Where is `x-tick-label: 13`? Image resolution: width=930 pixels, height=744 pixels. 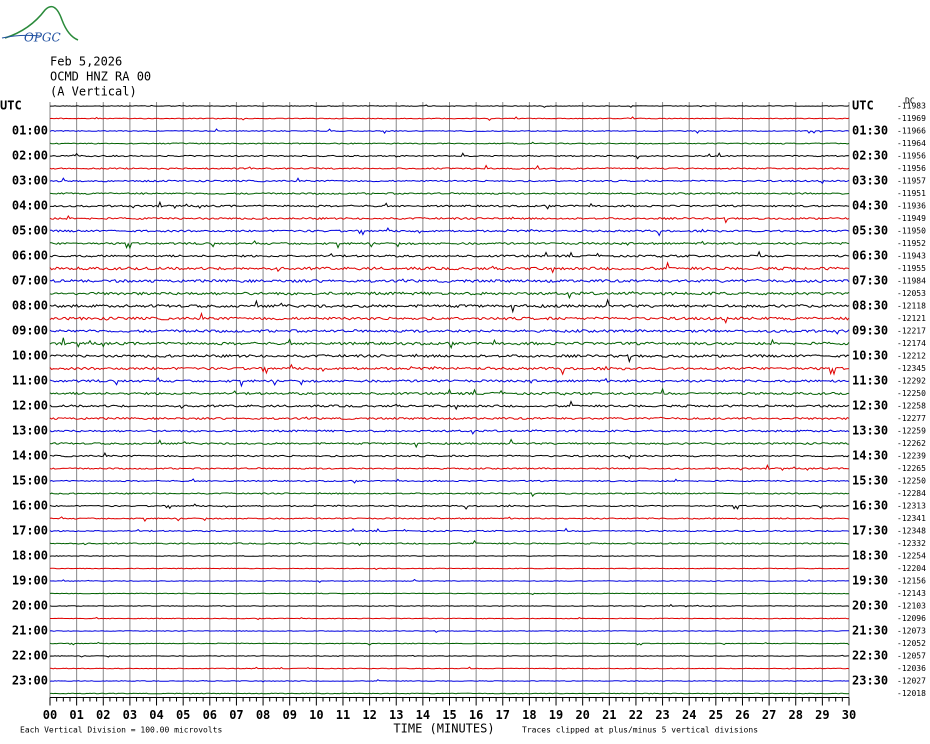 x-tick-label: 13 is located at coordinates (396, 715).